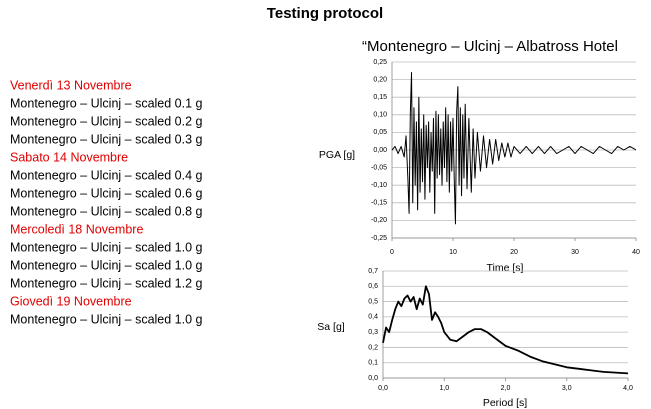  What do you see at coordinates (379, 203) in the screenshot?
I see `y-tick-label: -0,15` at bounding box center [379, 203].